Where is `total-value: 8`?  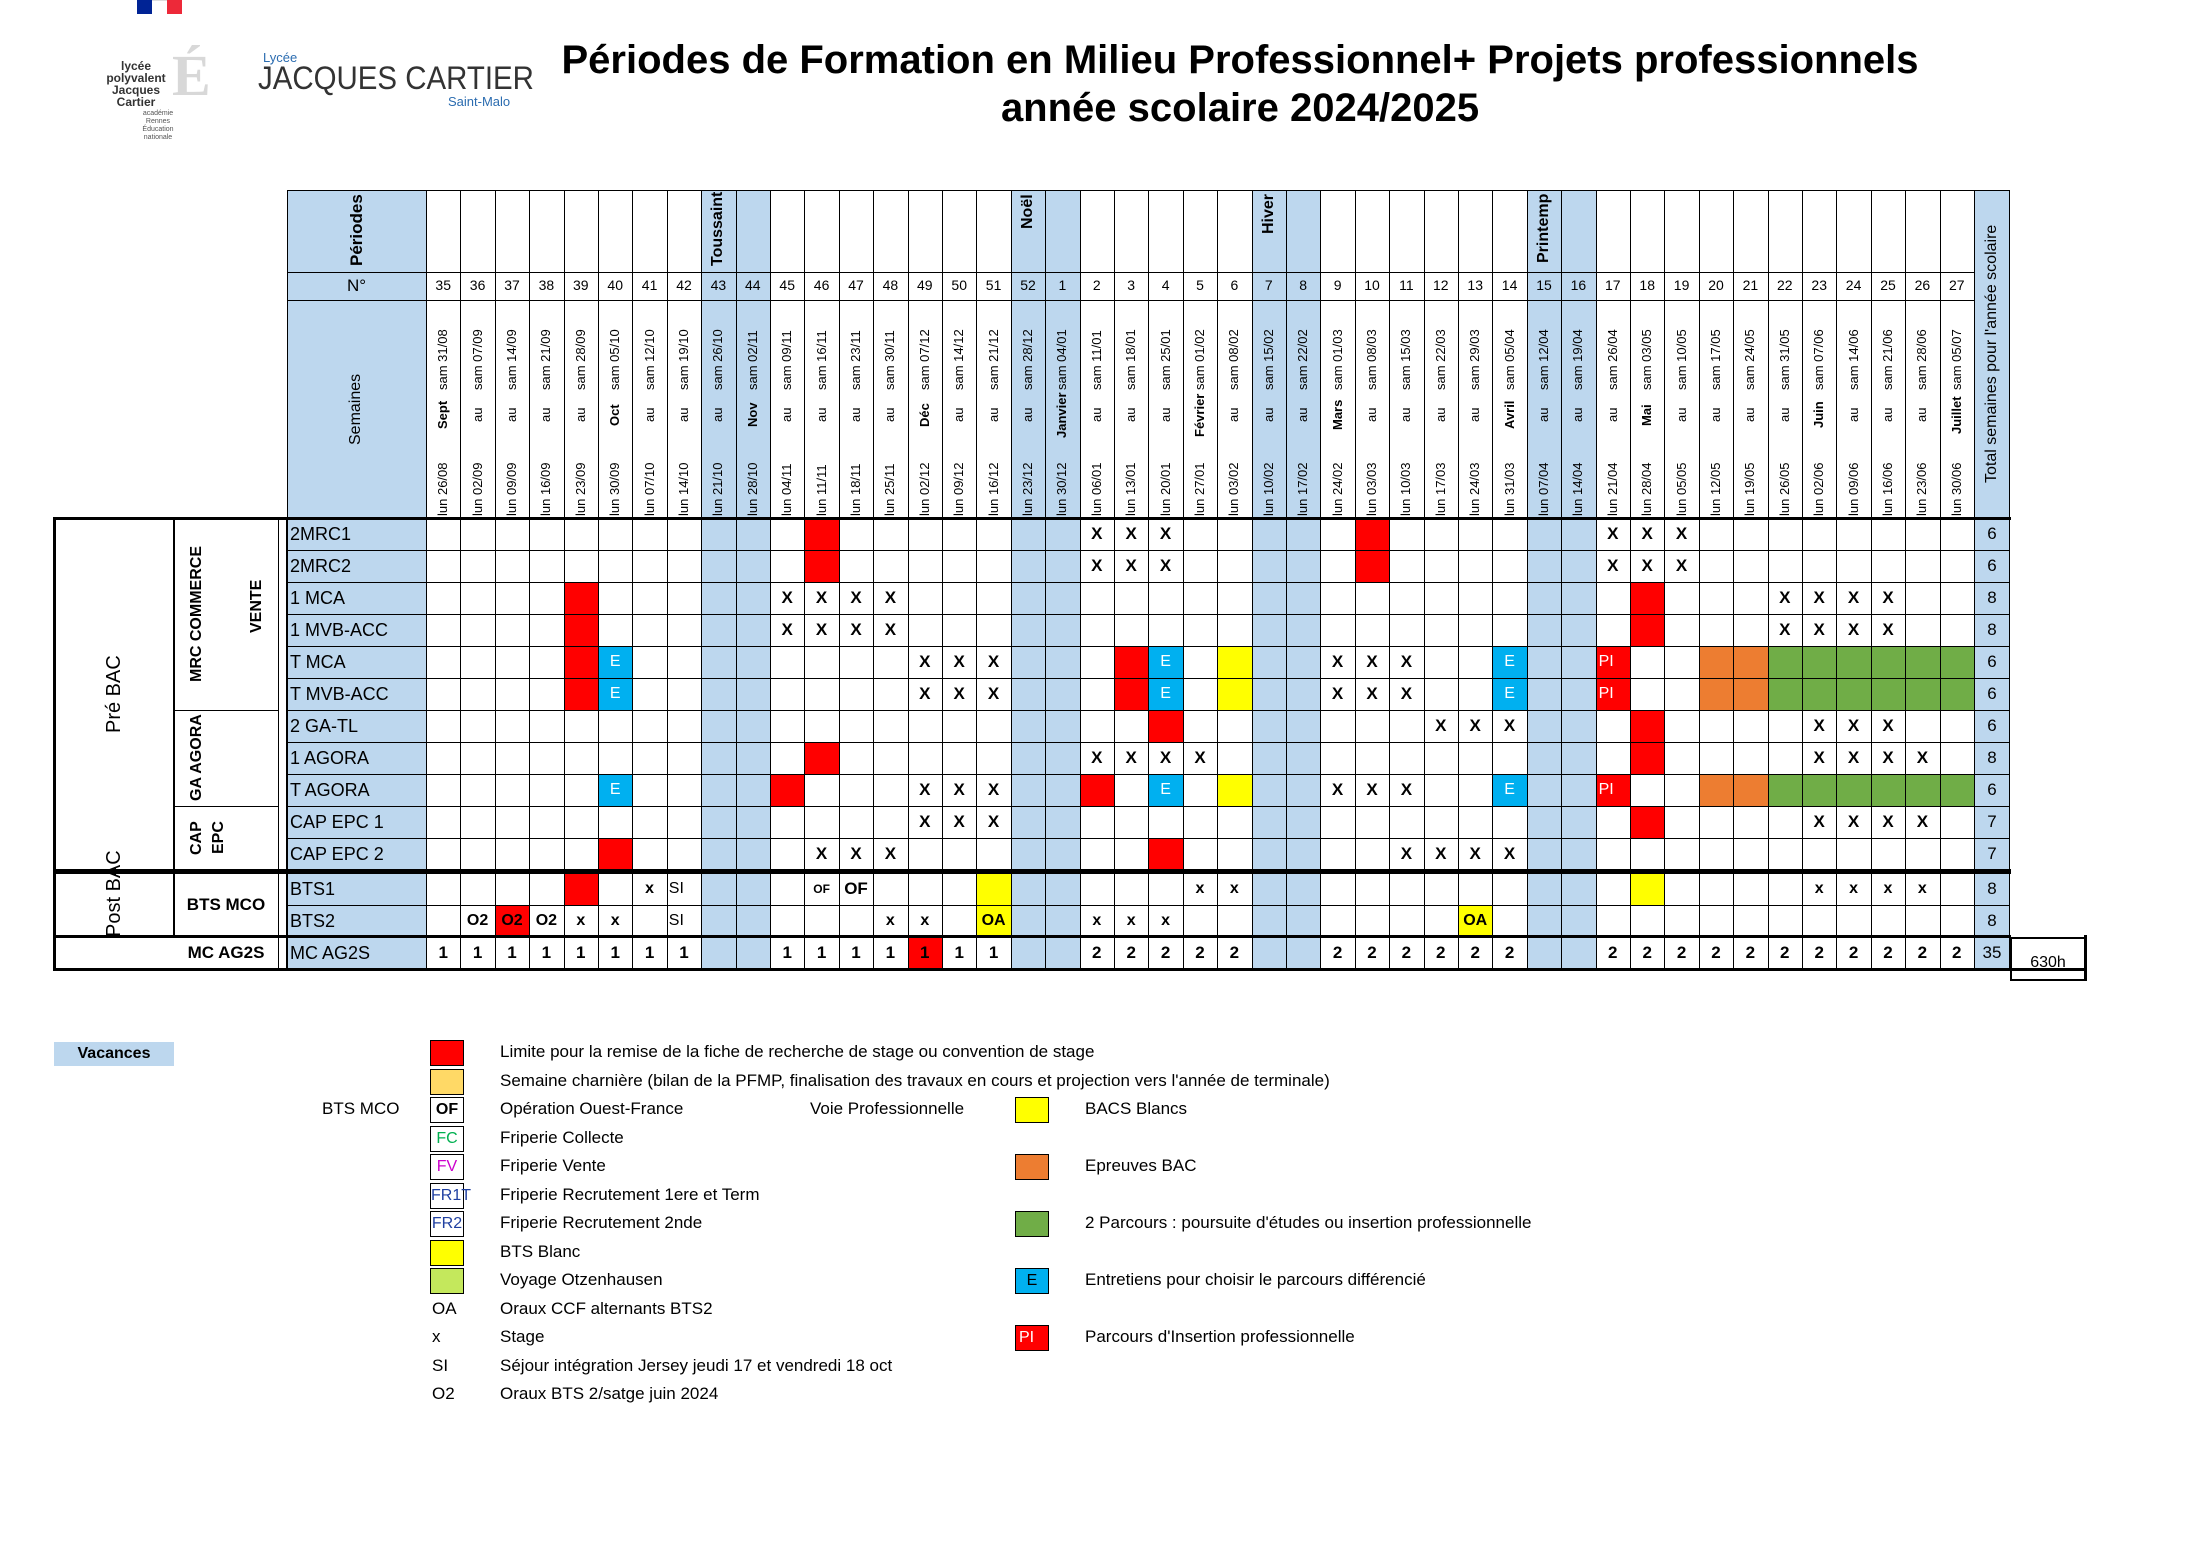
total-value: 8 is located at coordinates (1992, 757).